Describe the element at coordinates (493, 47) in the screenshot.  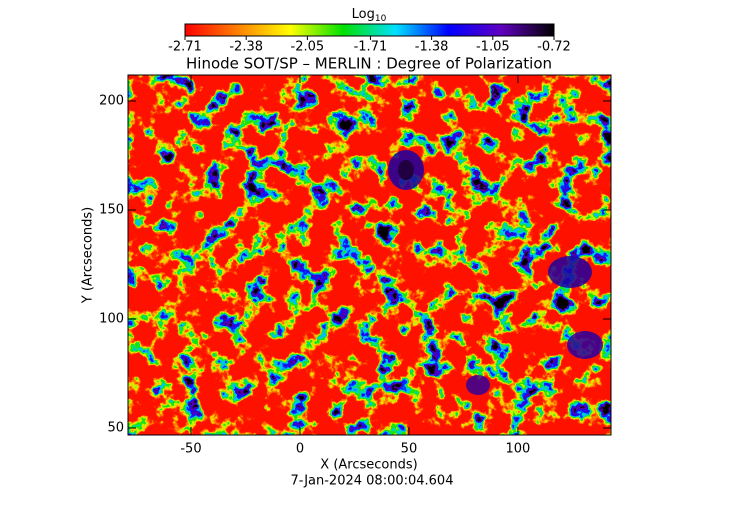
I see `colorbar-tick-label: -1.05` at that location.